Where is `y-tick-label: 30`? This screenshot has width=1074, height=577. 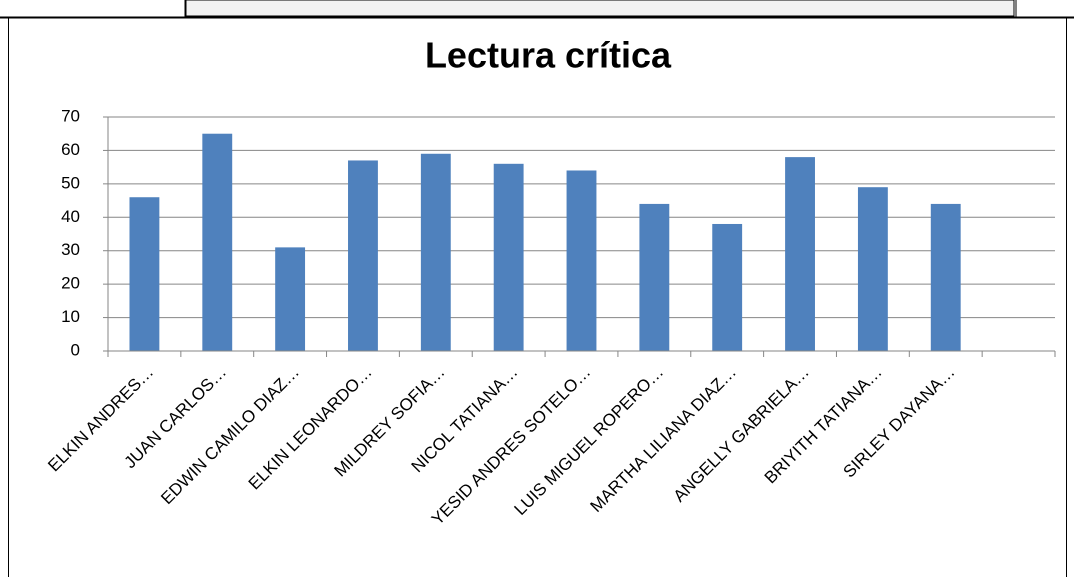
y-tick-label: 30 is located at coordinates (70, 249).